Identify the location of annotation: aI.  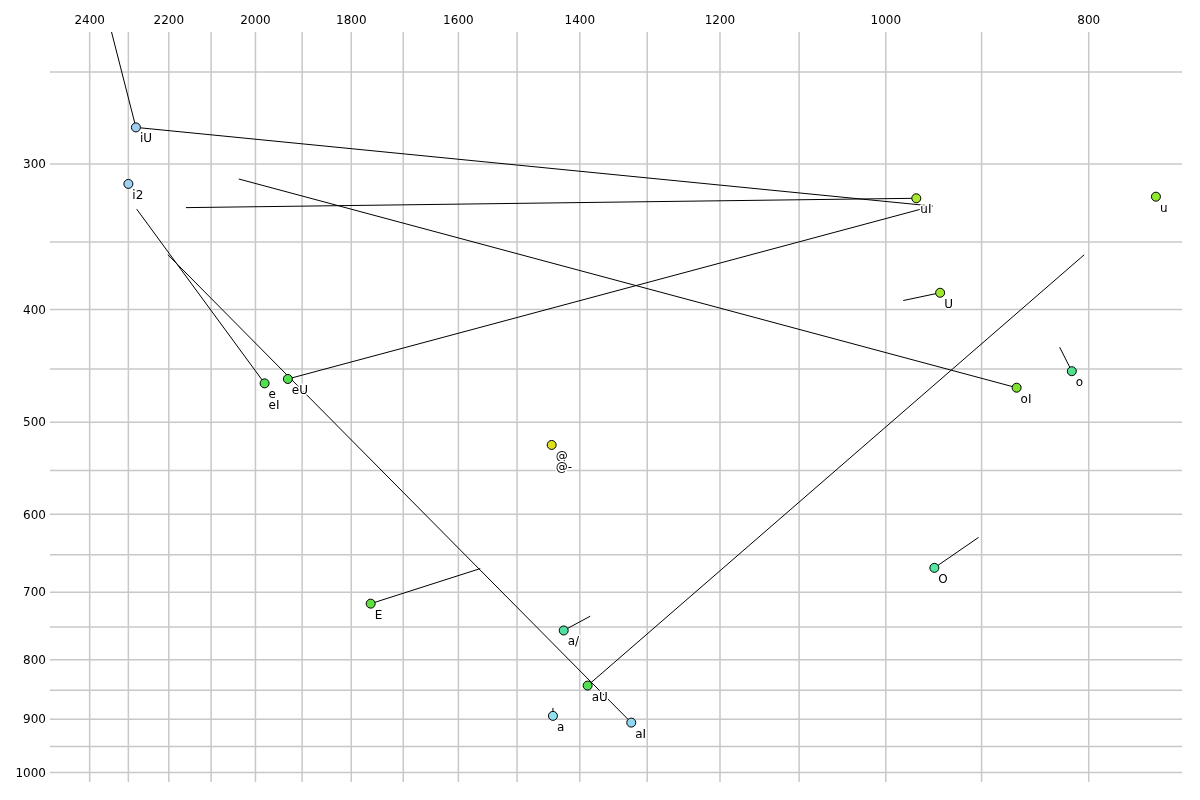
(641, 733).